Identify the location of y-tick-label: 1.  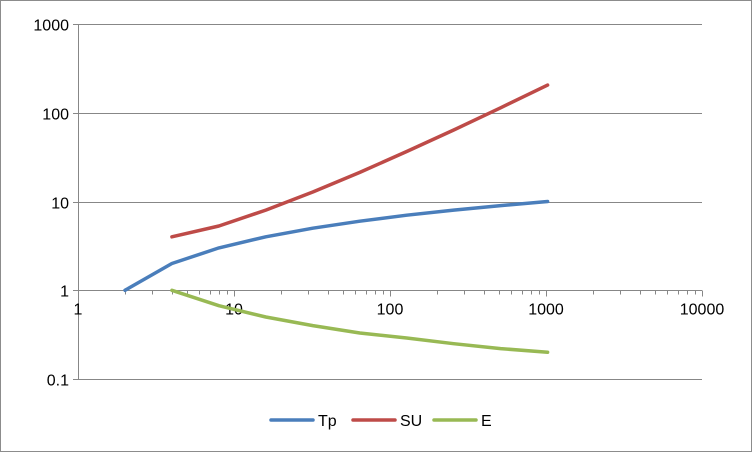
(64, 292).